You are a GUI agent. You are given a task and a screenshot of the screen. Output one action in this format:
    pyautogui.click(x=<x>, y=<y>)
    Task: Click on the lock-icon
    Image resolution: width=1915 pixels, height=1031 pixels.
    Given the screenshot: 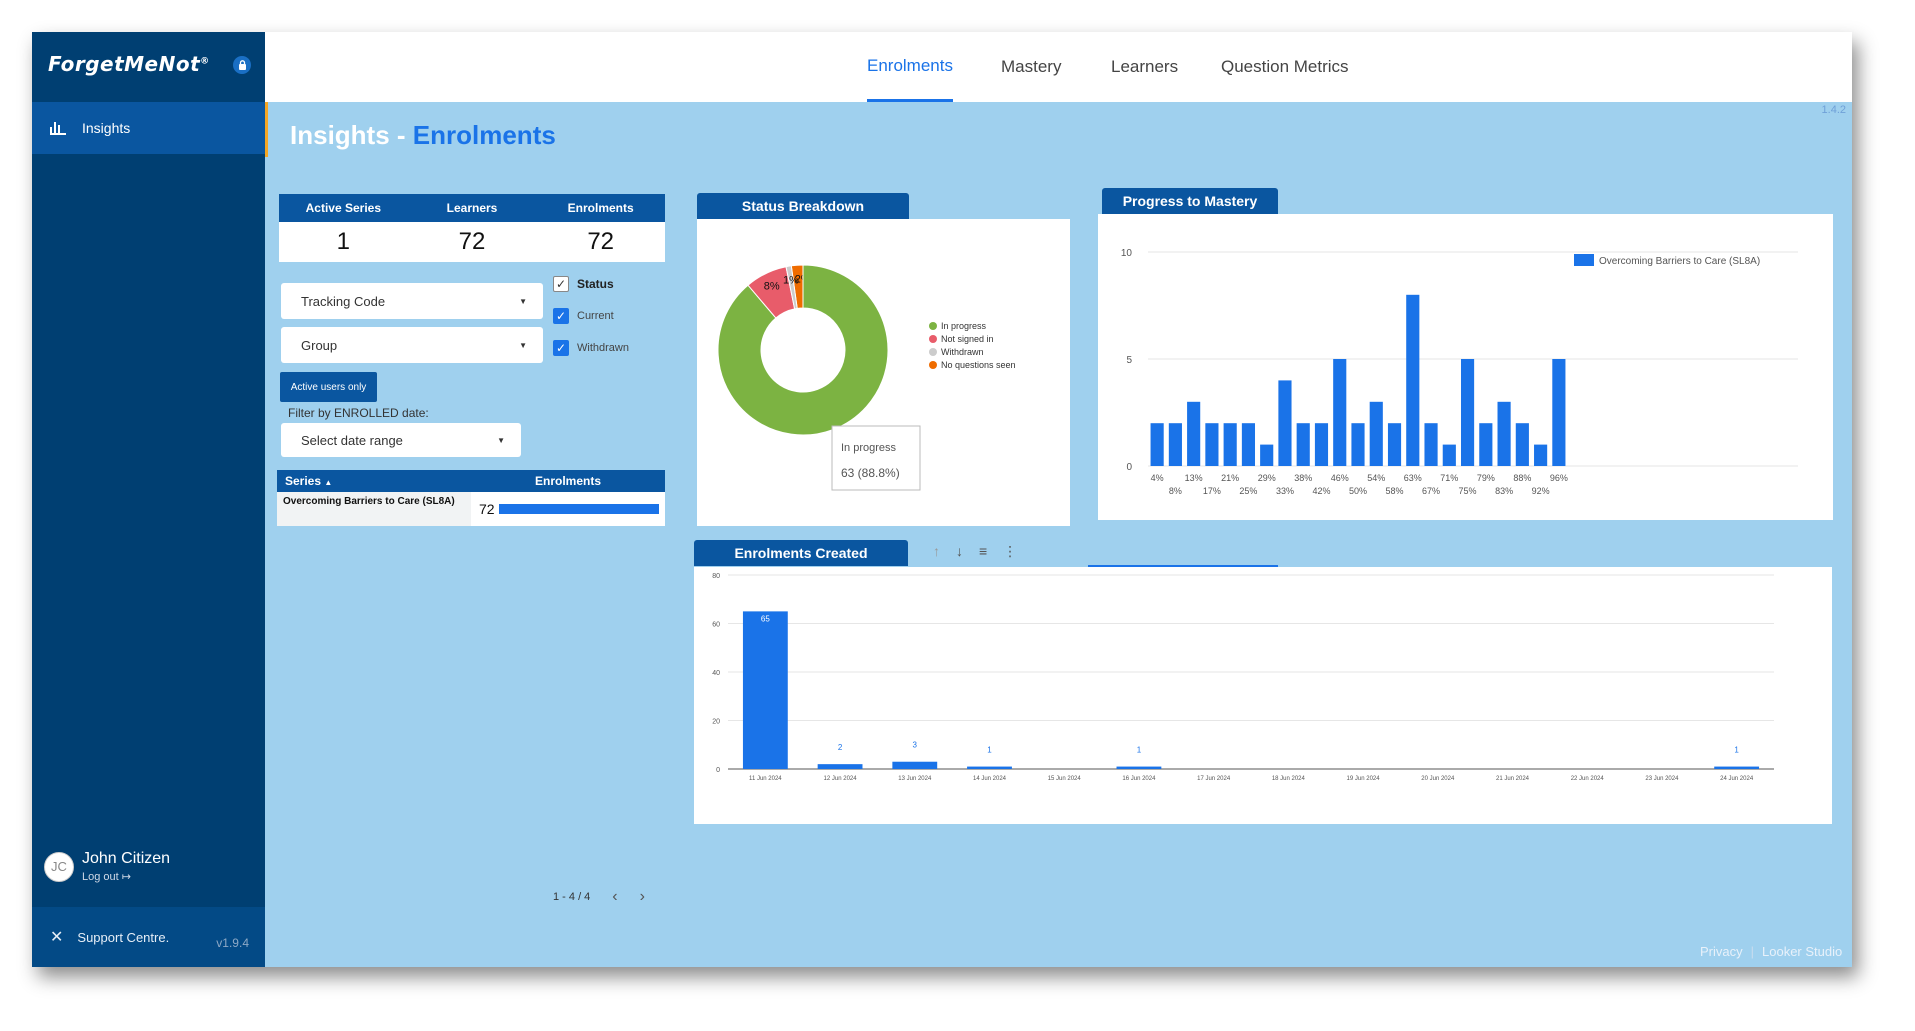 What is the action you would take?
    pyautogui.click(x=242, y=65)
    